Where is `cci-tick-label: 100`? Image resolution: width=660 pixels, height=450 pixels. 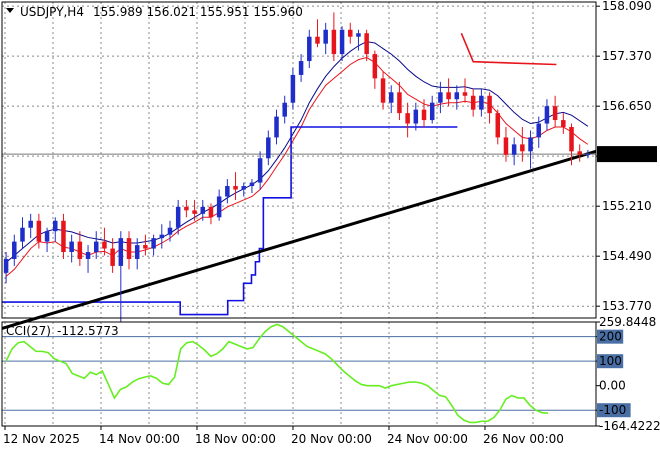
cci-tick-label: 100 is located at coordinates (610, 361).